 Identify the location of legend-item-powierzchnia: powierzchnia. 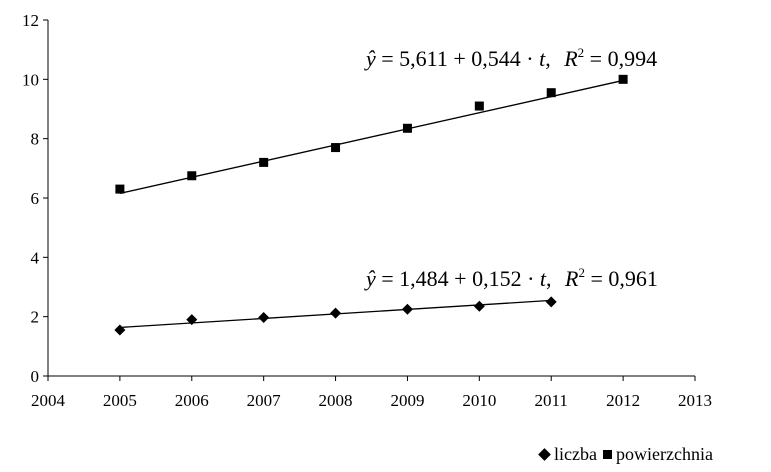
(657, 454).